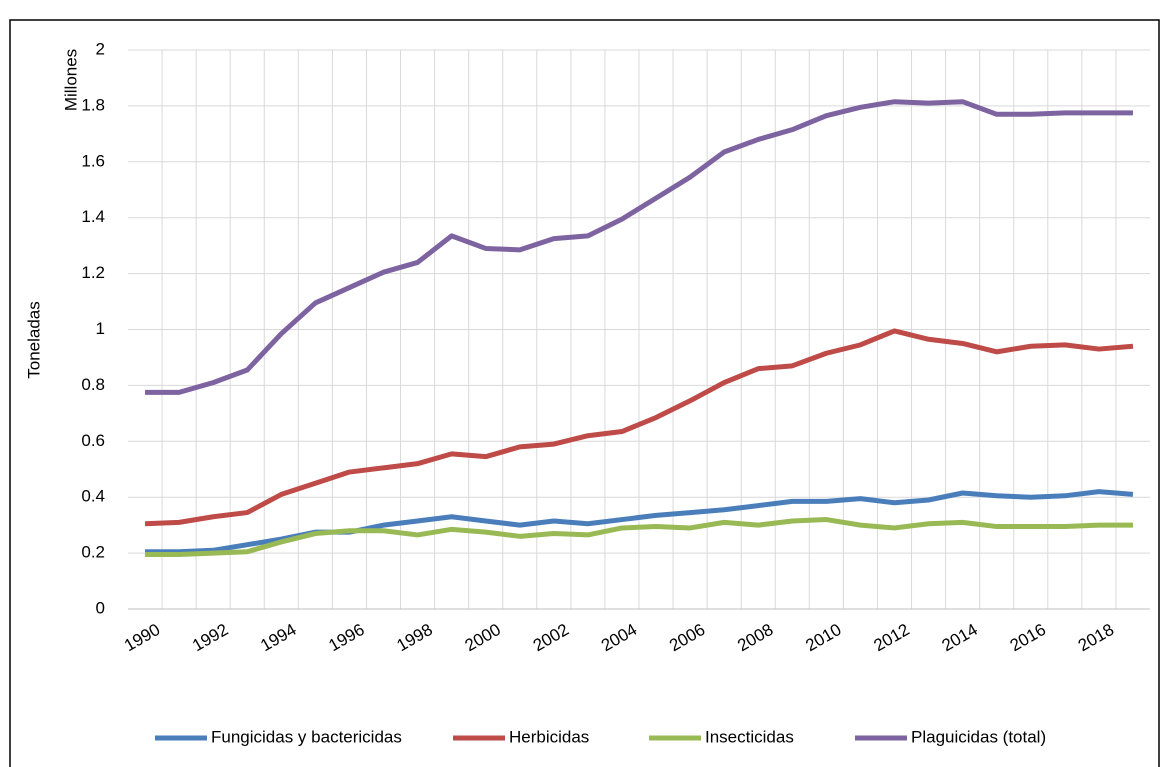 This screenshot has width=1166, height=767. I want to click on legend-label: Fungicidas y bactericidas, so click(306, 736).